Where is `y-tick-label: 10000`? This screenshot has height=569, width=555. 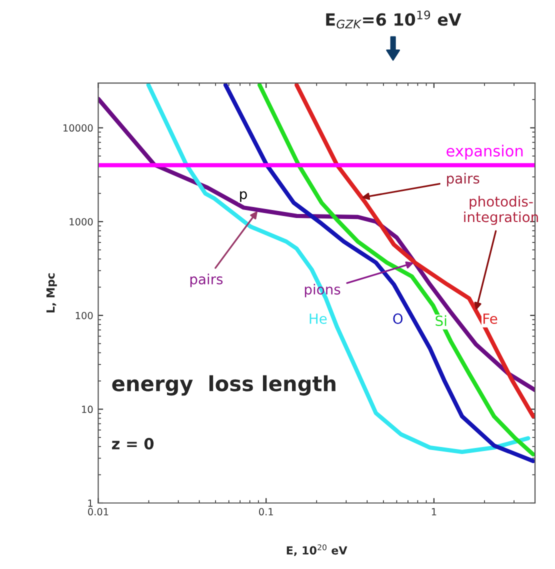
y-tick-label: 10000 is located at coordinates (78, 128).